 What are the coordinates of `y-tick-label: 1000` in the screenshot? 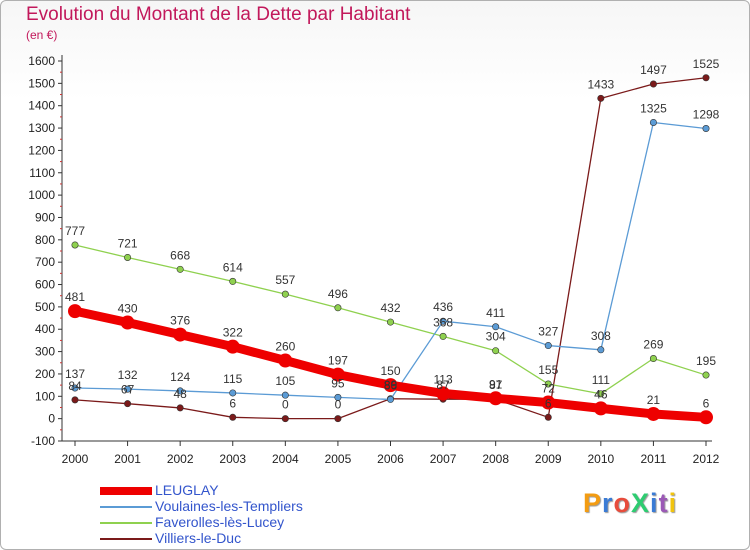 It's located at (41, 195).